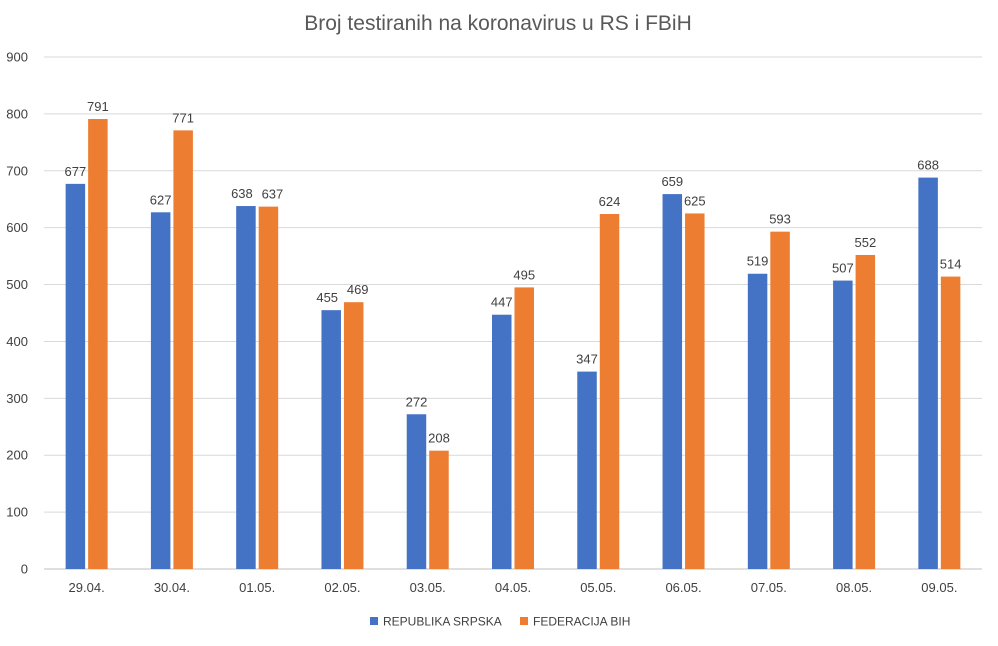 This screenshot has height=646, width=998. What do you see at coordinates (183, 117) in the screenshot?
I see `data-label: 771` at bounding box center [183, 117].